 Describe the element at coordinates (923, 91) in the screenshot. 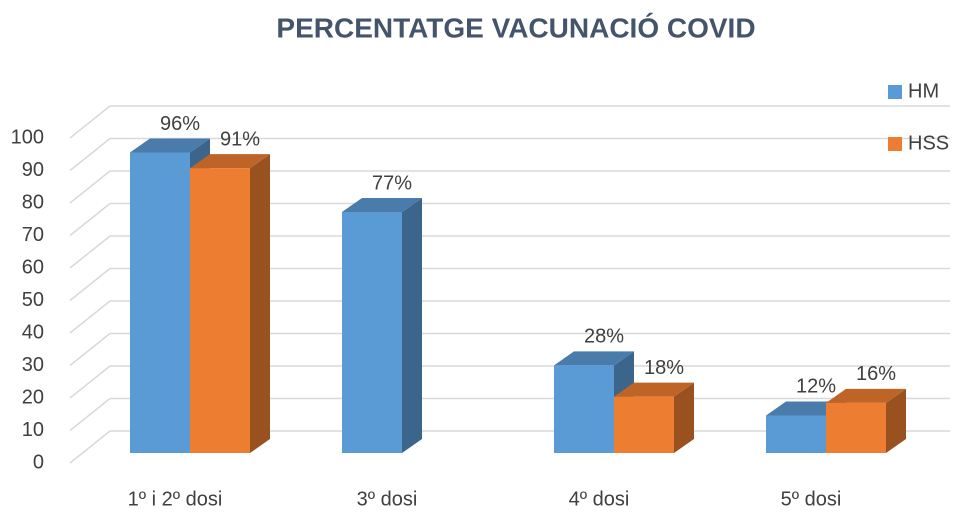

I see `legend-label: HM` at that location.